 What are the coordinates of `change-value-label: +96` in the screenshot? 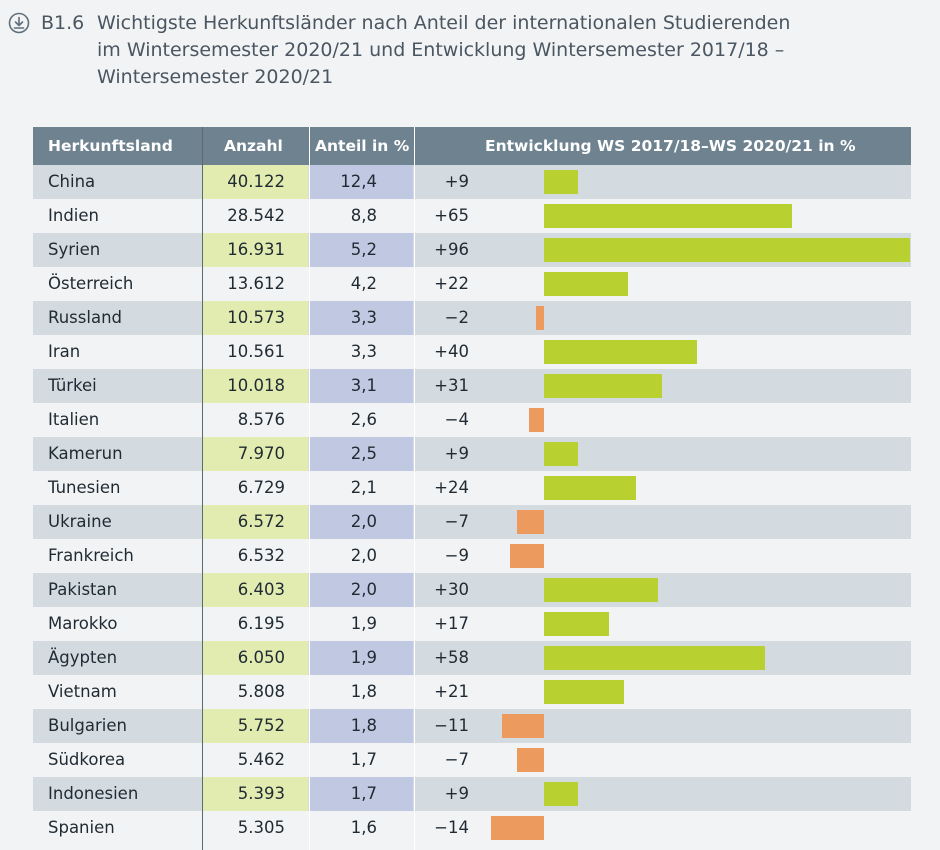 It's located at (451, 249).